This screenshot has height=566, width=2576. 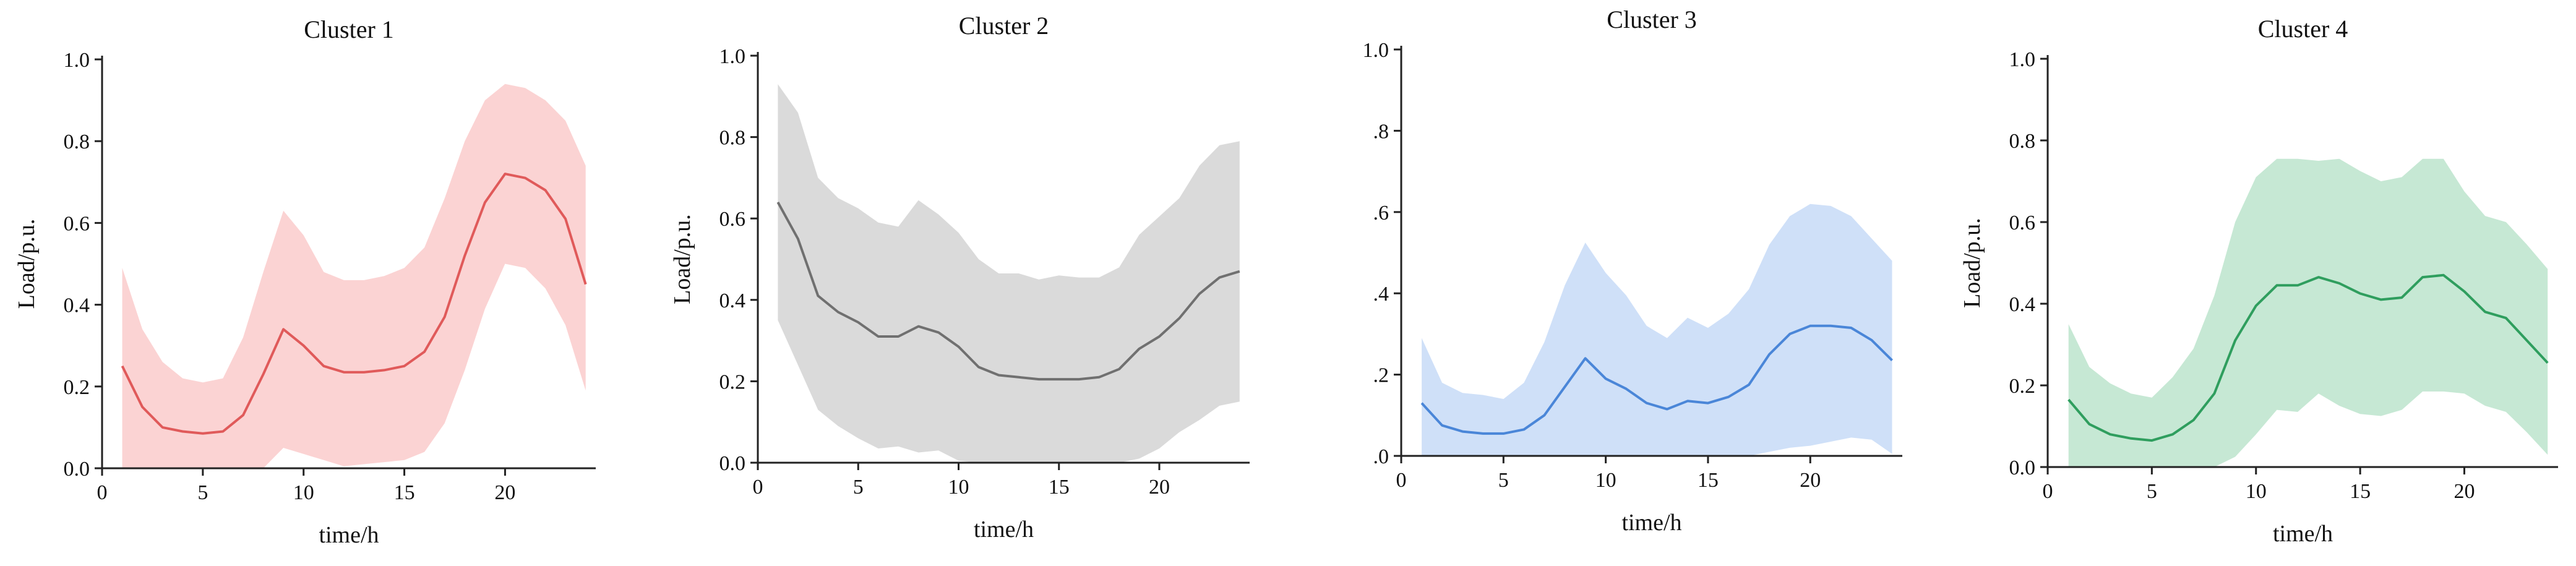 What do you see at coordinates (349, 29) in the screenshot?
I see `chart-title: Cluster 1` at bounding box center [349, 29].